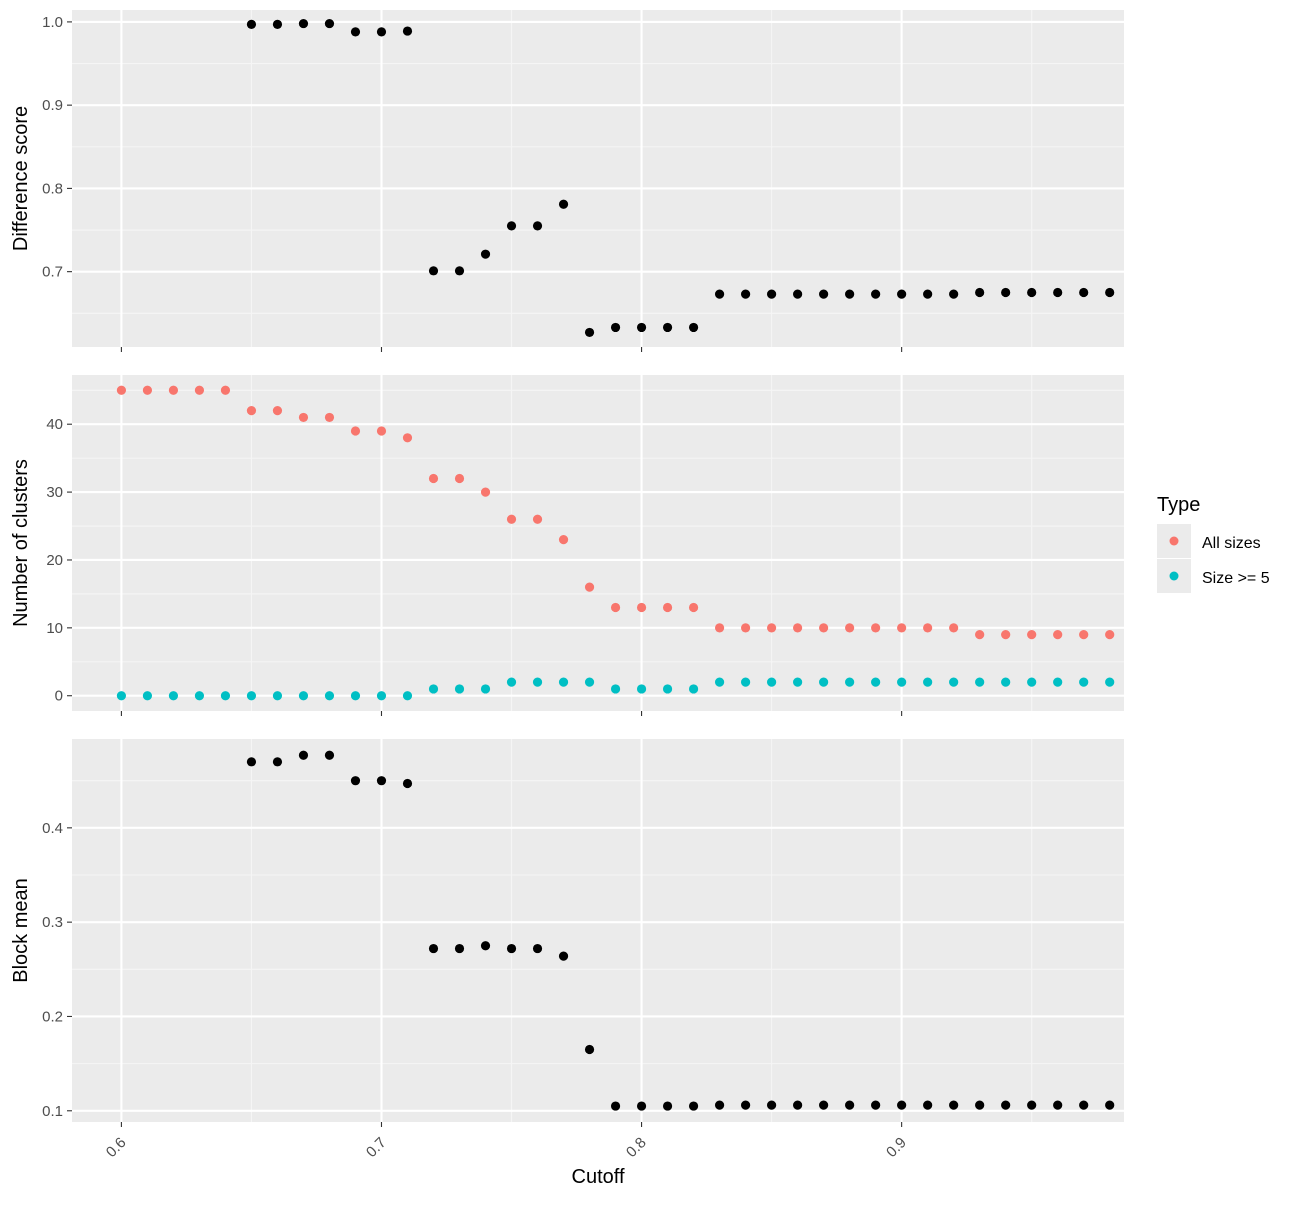 Image resolution: width=1300 pixels, height=1205 pixels. What do you see at coordinates (1174, 576) in the screenshot?
I see `legend-key-size-ge5` at bounding box center [1174, 576].